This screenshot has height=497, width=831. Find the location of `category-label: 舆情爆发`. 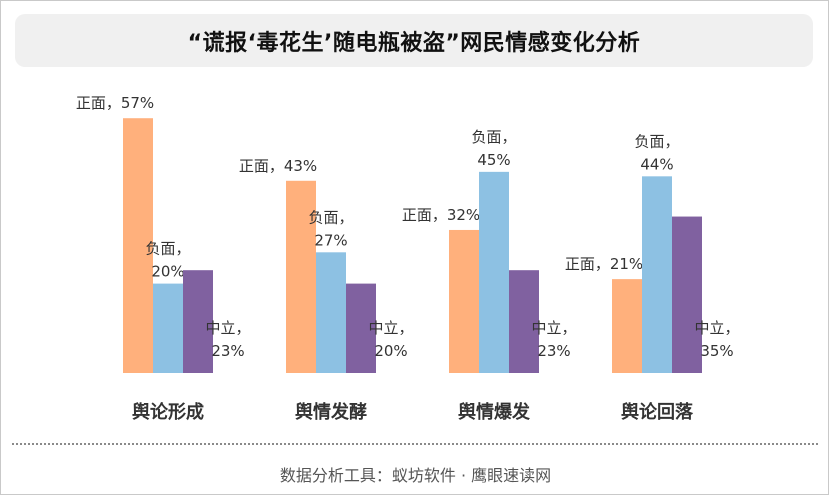

category-label: 舆情爆发 is located at coordinates (494, 412).